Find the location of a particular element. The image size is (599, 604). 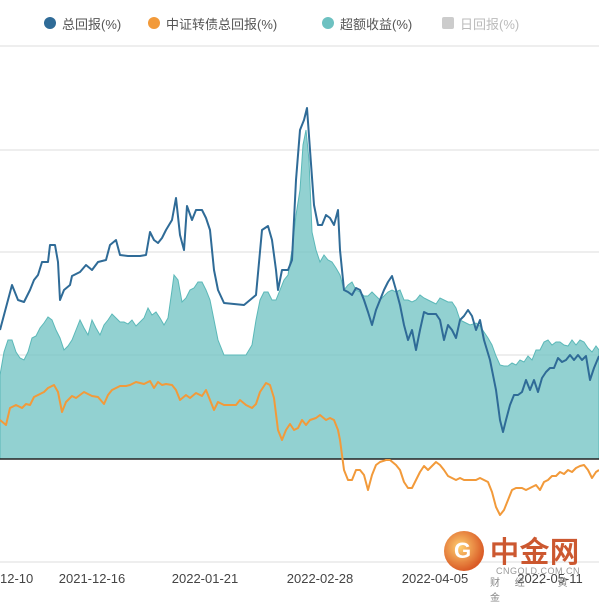

watermark-tagline: 财 经 · 黄 金 is located at coordinates (532, 591).